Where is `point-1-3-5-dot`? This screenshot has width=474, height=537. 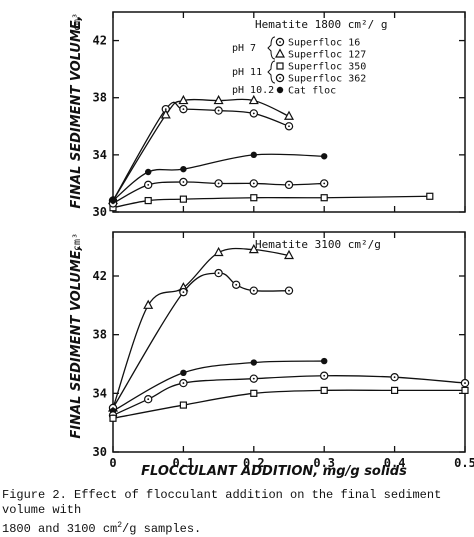 point-1-3-5-dot is located at coordinates (394, 377).